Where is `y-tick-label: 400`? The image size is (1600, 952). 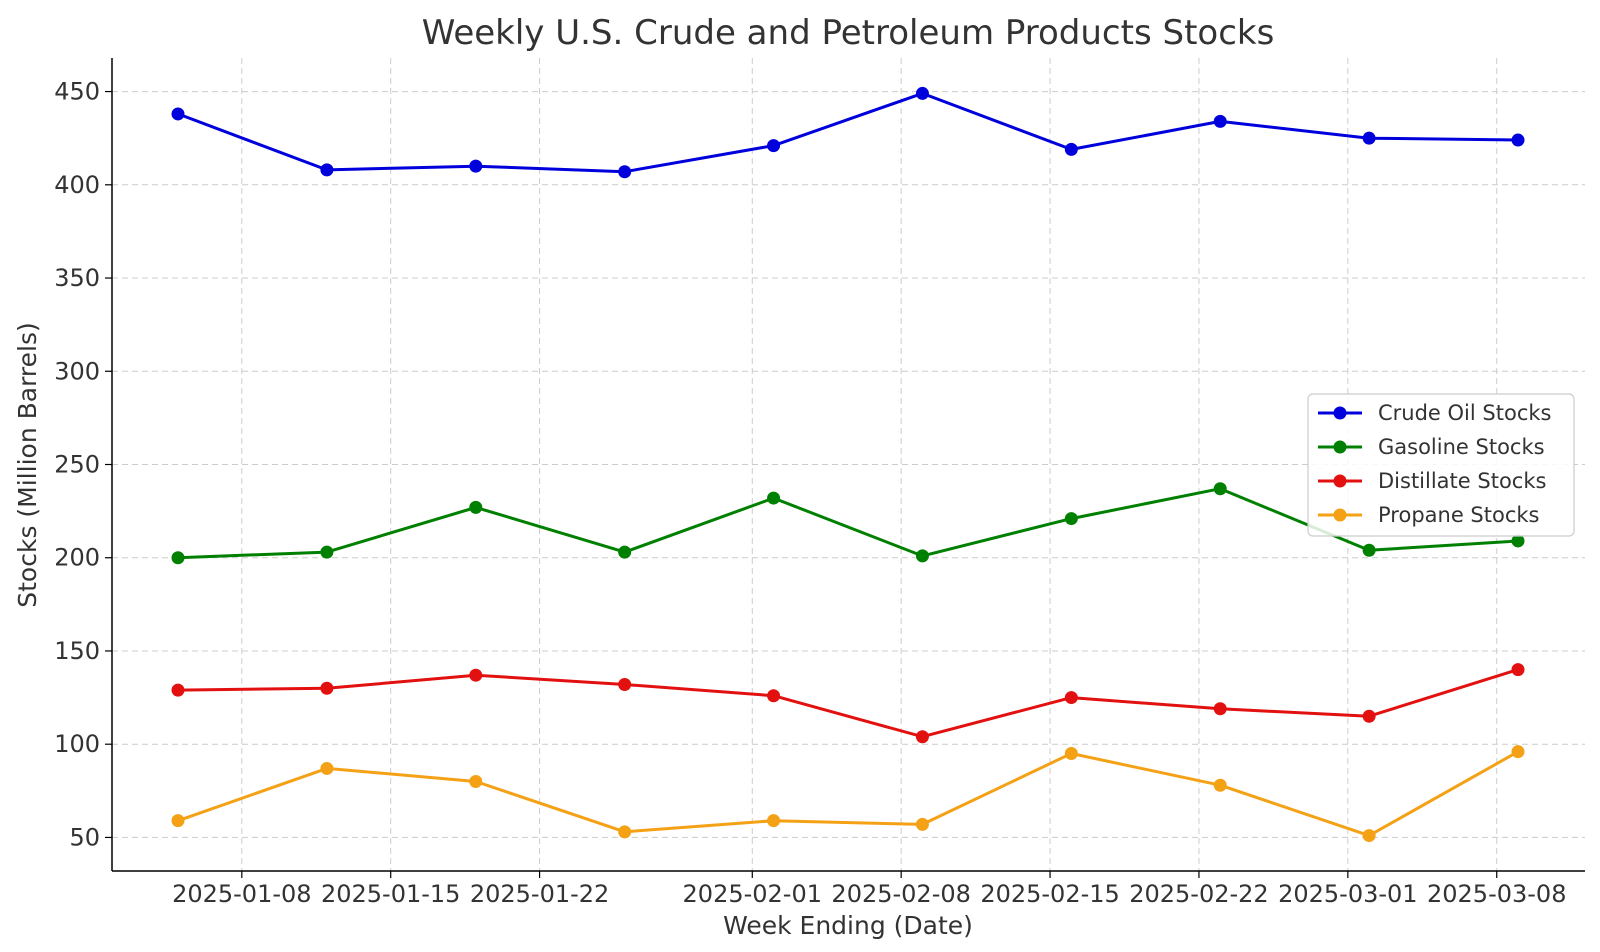
y-tick-label: 400 is located at coordinates (77, 185).